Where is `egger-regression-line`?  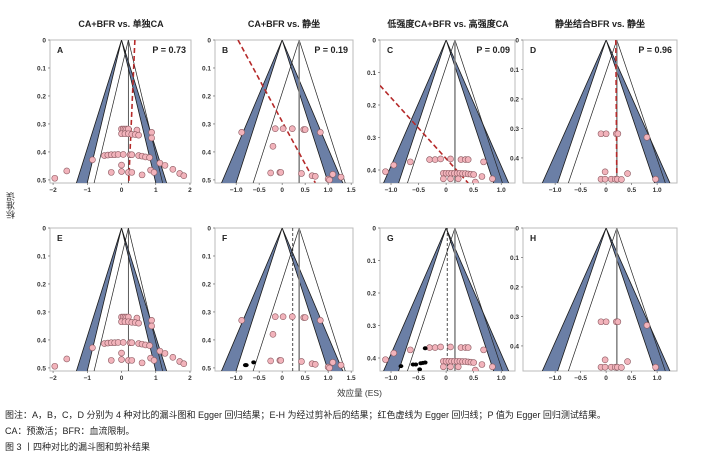 egger-regression-line is located at coordinates (276, 111).